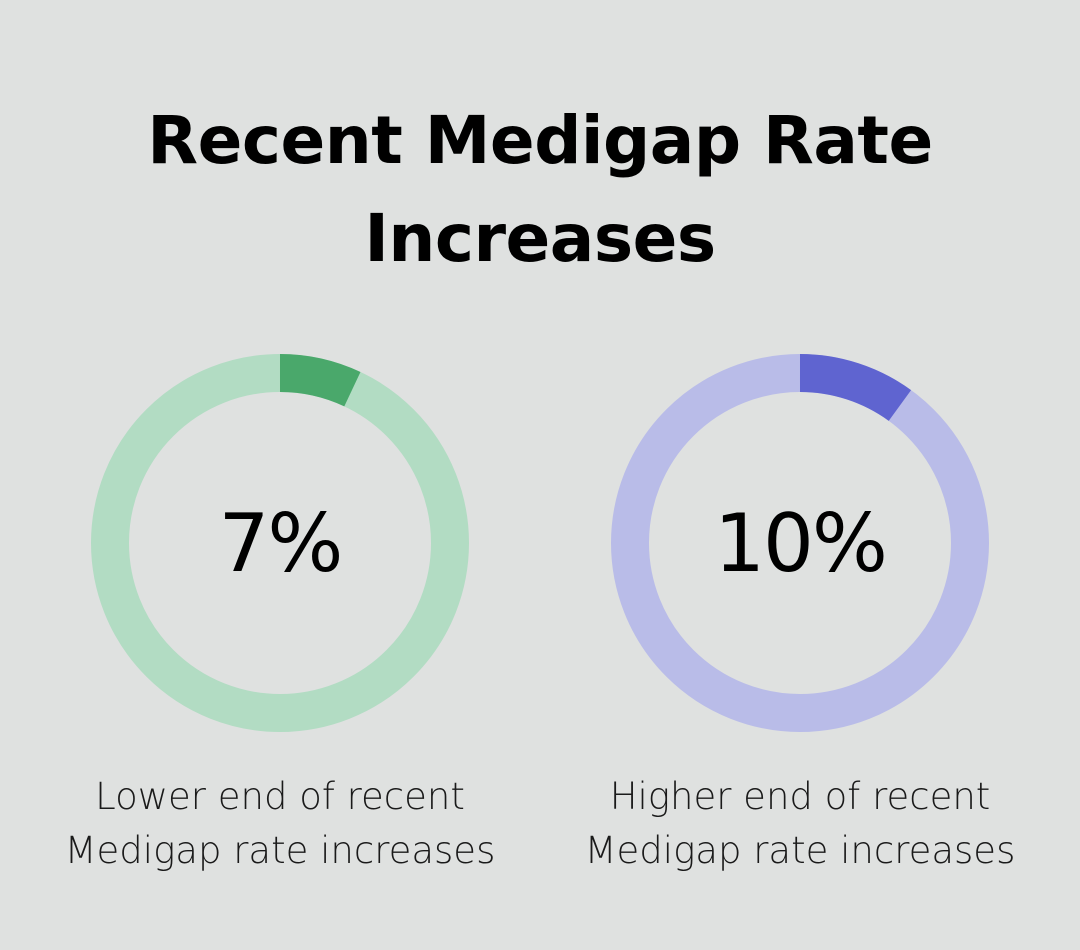 The width and height of the screenshot is (1080, 950). I want to click on donut-value-arc-high, so click(855, 388).